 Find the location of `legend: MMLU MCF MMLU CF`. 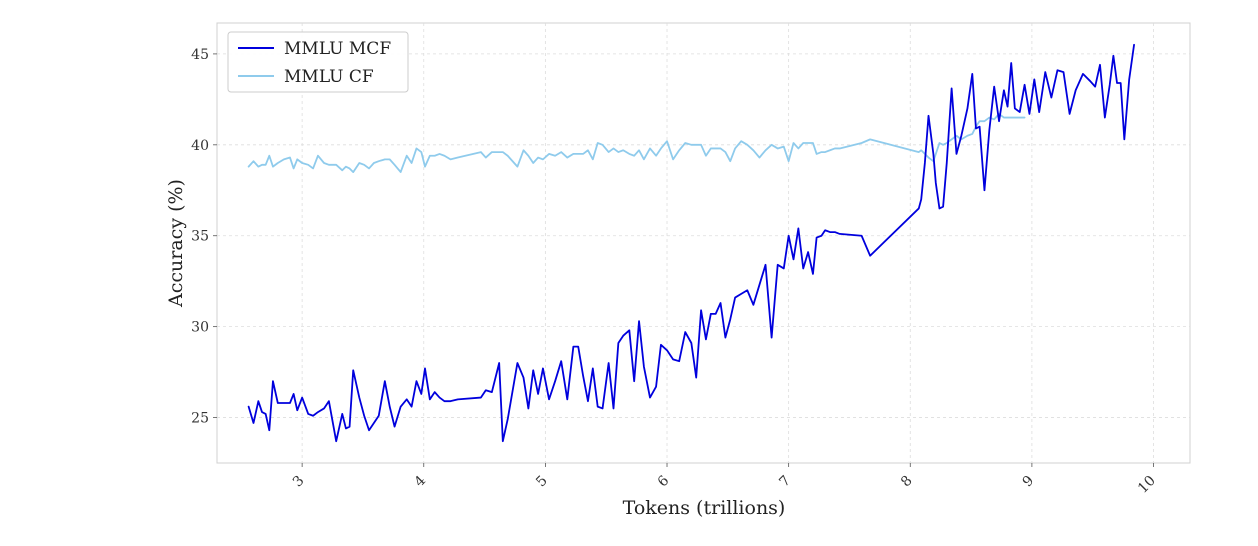

legend: MMLU MCF MMLU CF is located at coordinates (318, 62).